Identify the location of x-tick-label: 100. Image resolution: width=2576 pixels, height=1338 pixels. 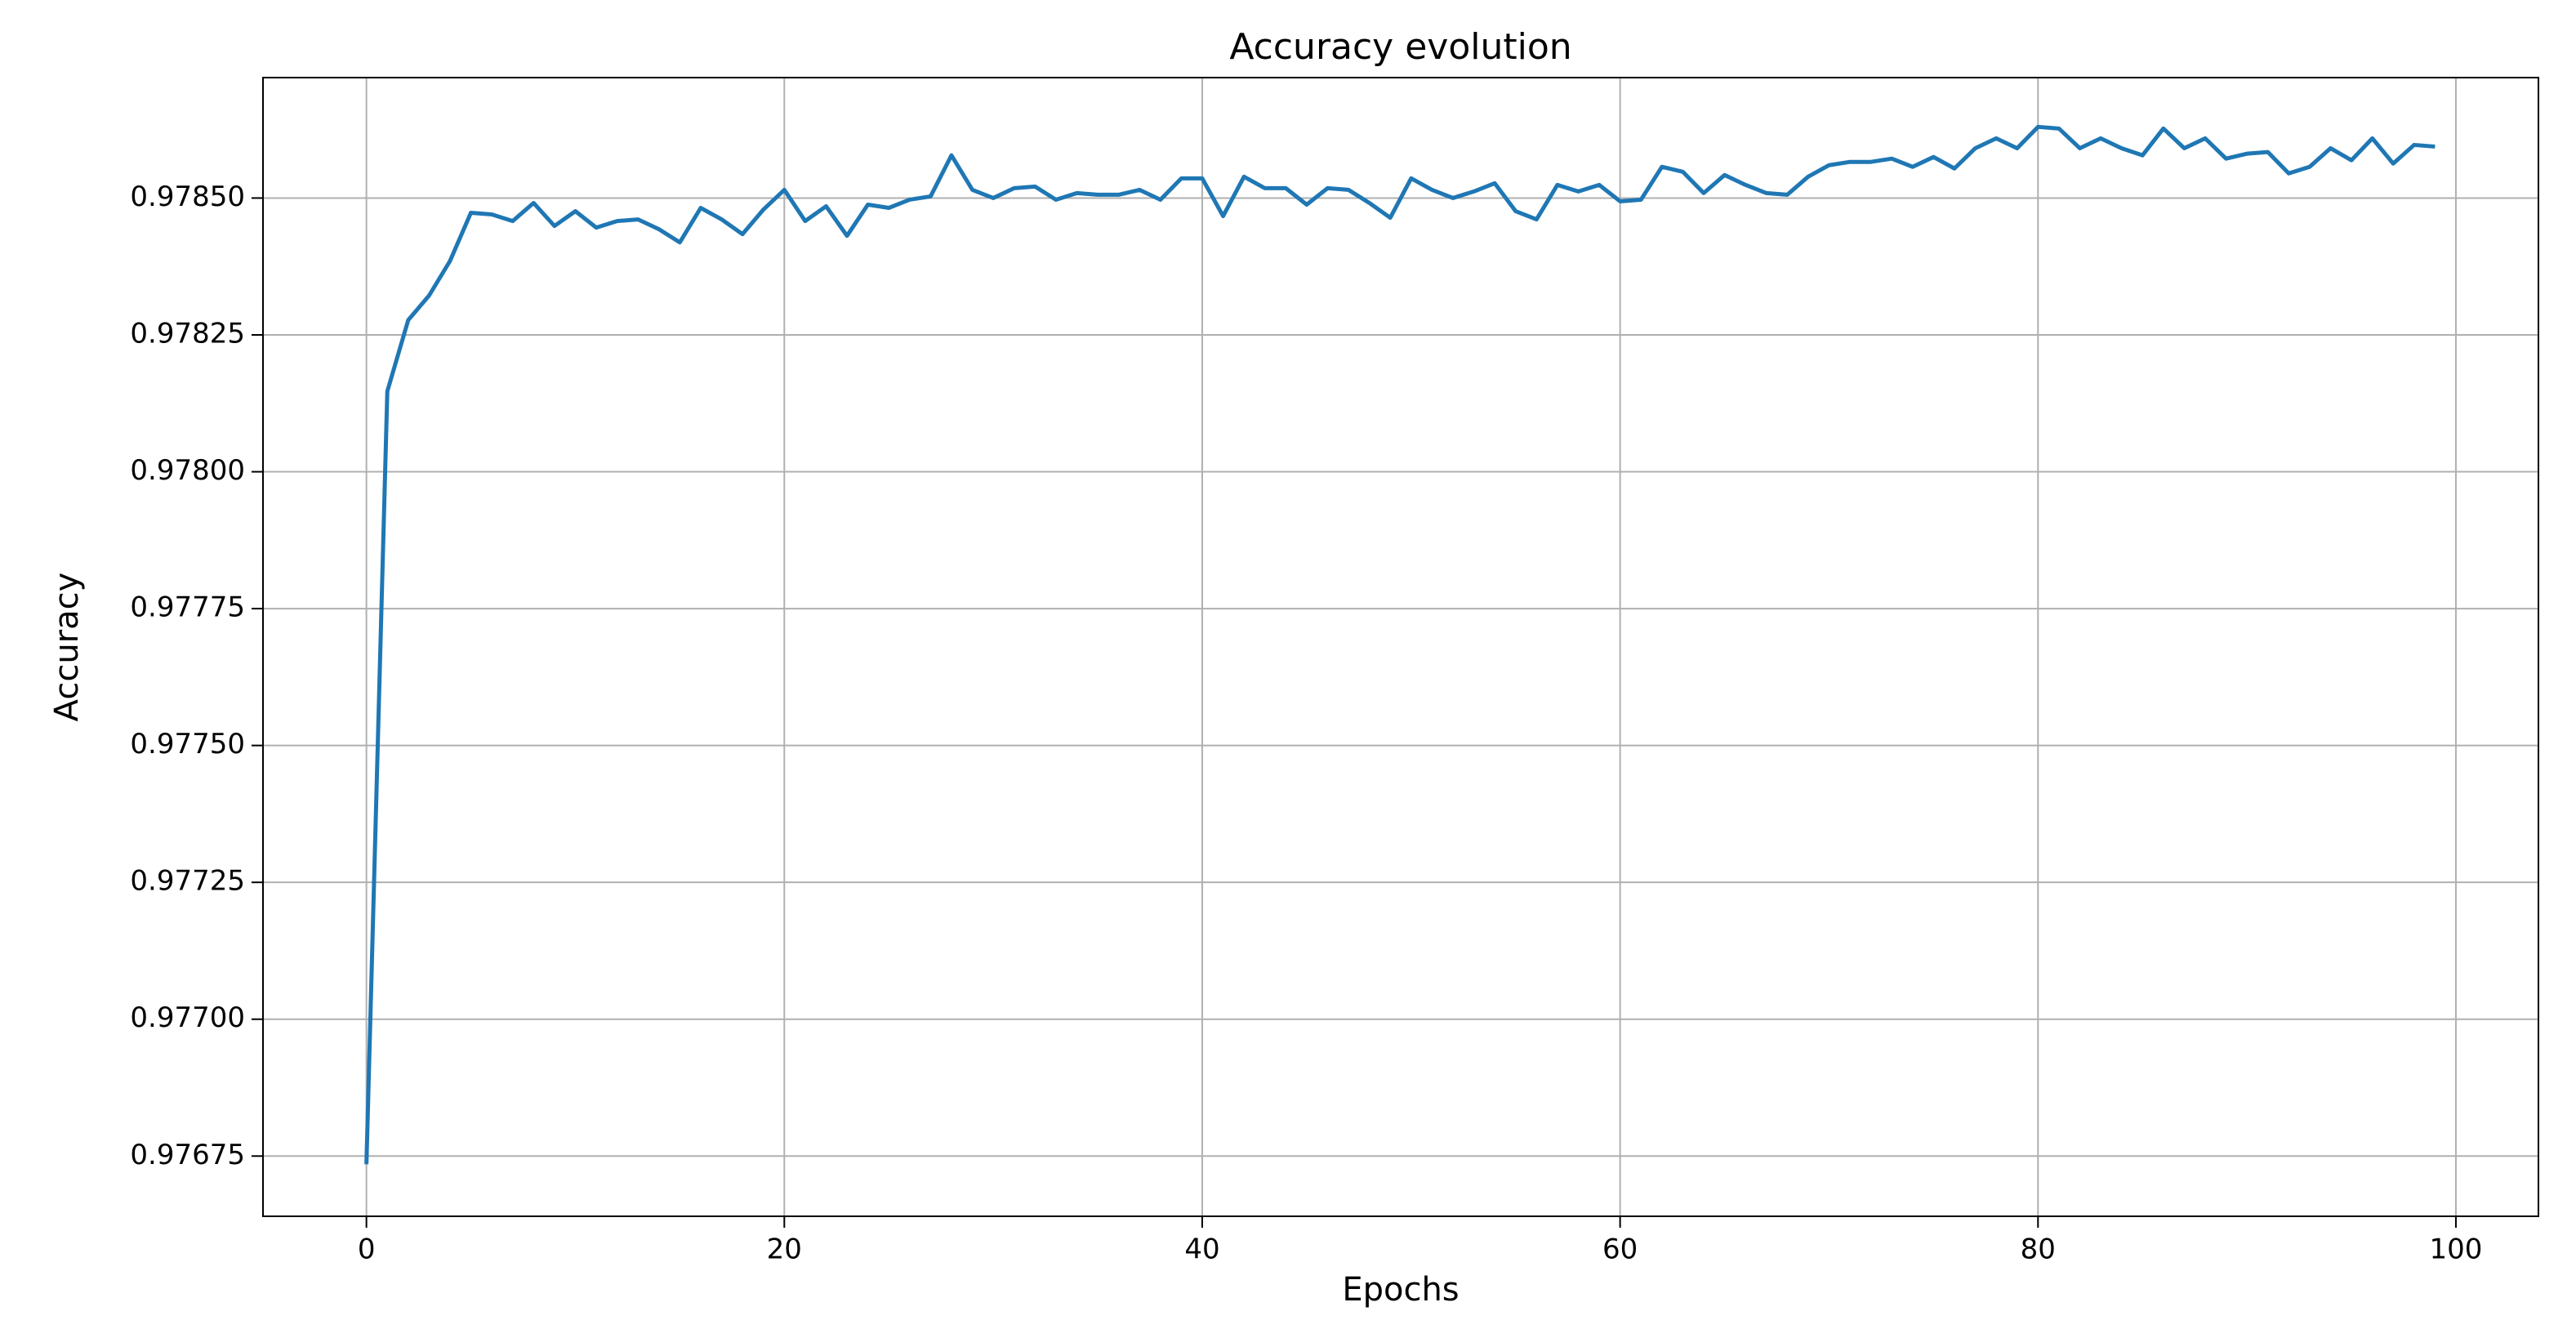
(2455, 1249).